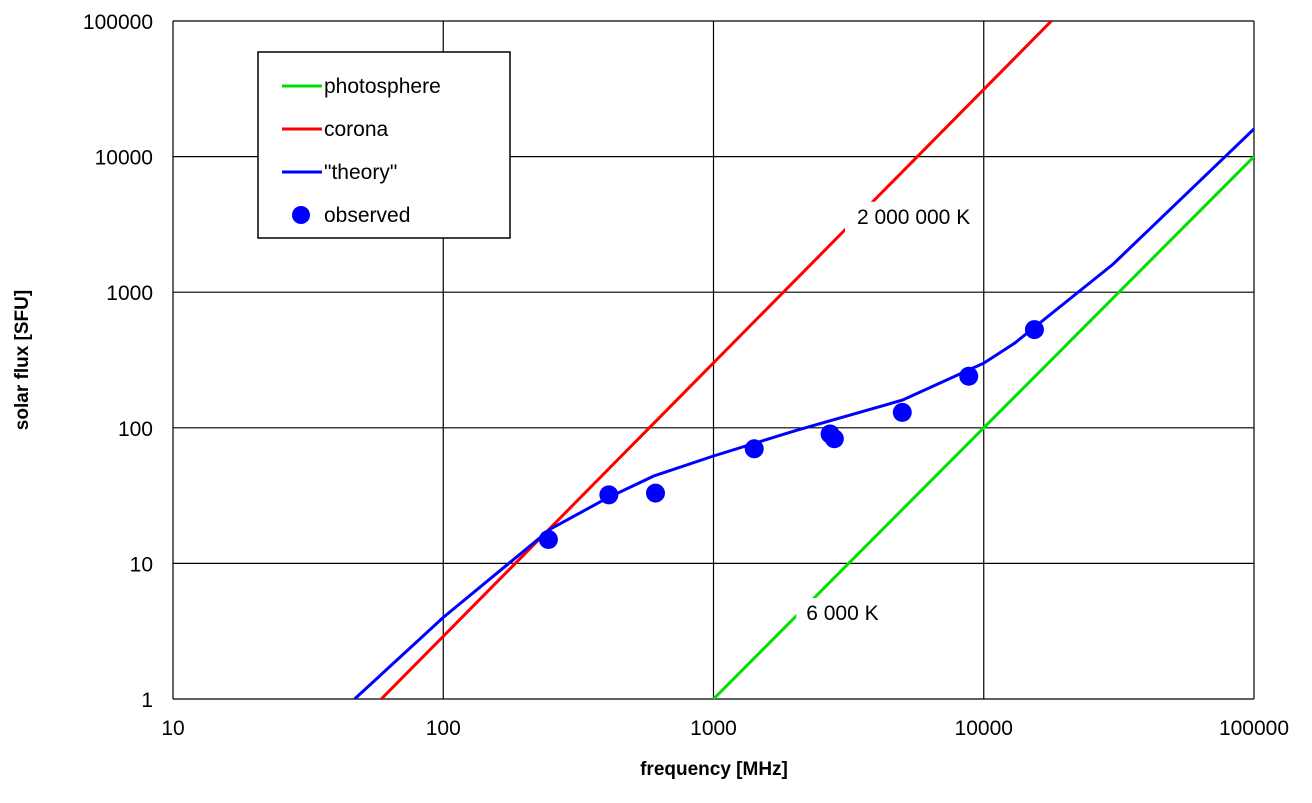 This screenshot has width=1312, height=803. I want to click on y-tick-label: 100, so click(135, 429).